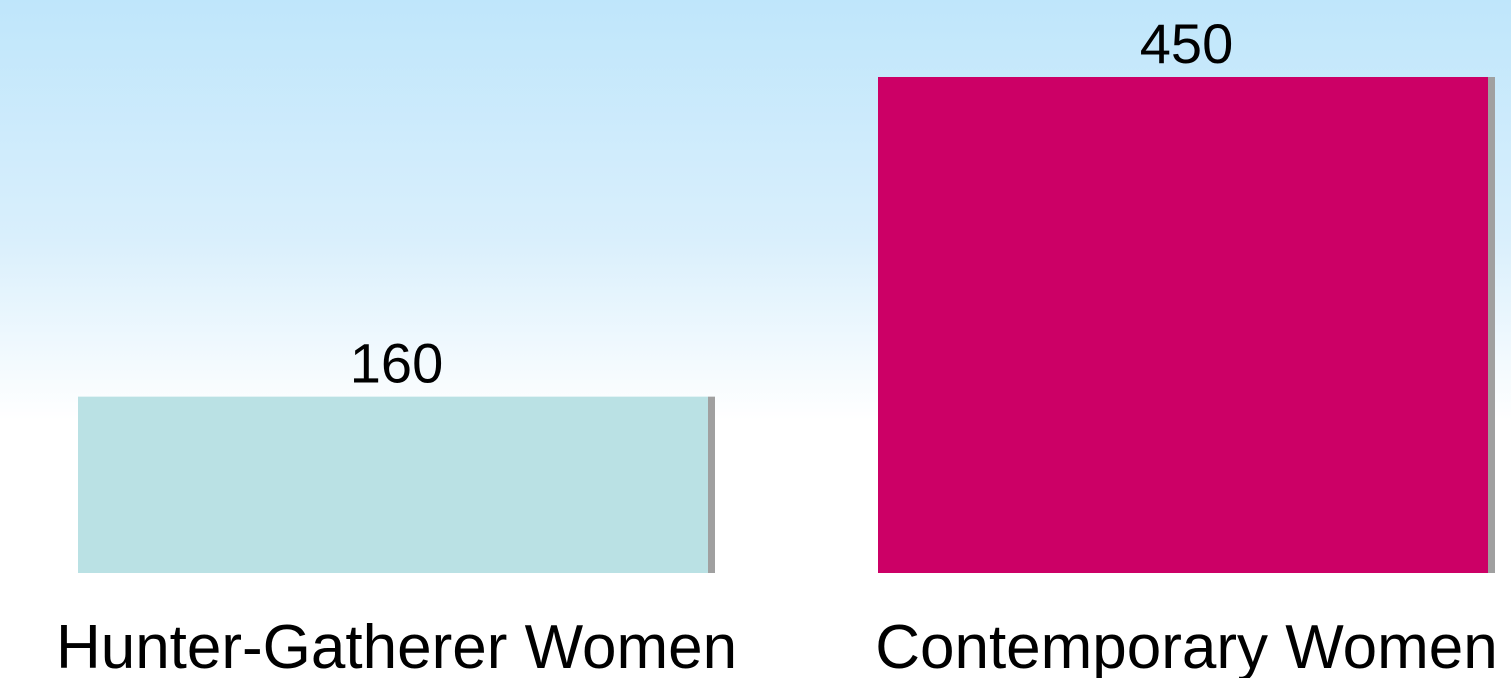 This screenshot has width=1511, height=678. I want to click on category-label-1: Contemporary Women, so click(1186, 645).